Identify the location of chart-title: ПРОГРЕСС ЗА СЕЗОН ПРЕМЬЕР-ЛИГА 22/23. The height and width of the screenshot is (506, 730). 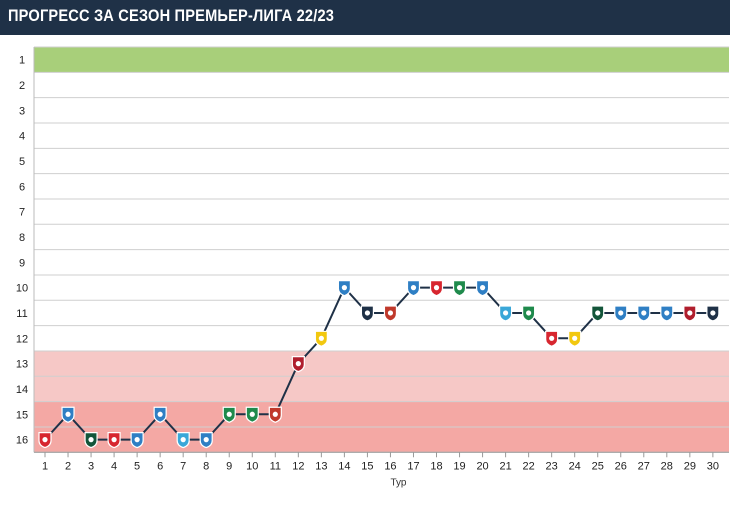
(171, 15).